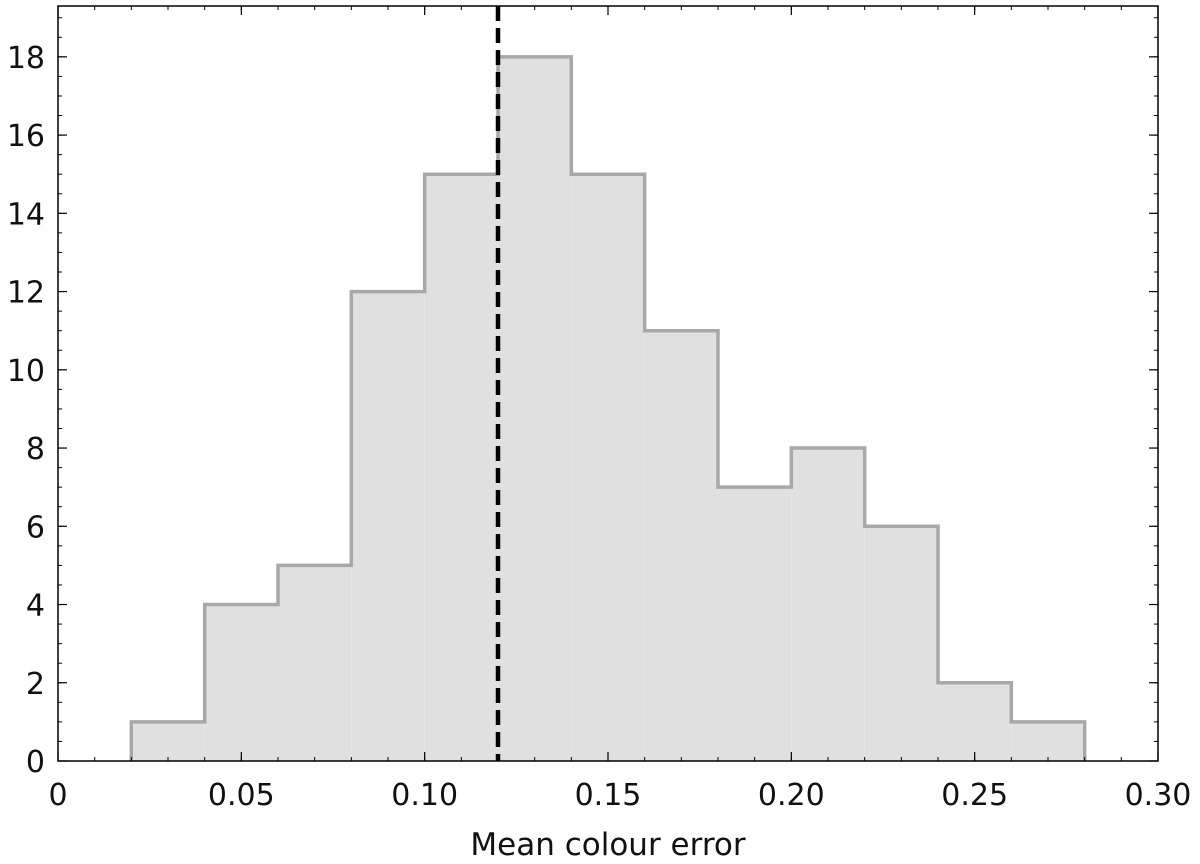 This screenshot has height=864, width=1200. I want to click on y-tick-label: 18, so click(26, 58).